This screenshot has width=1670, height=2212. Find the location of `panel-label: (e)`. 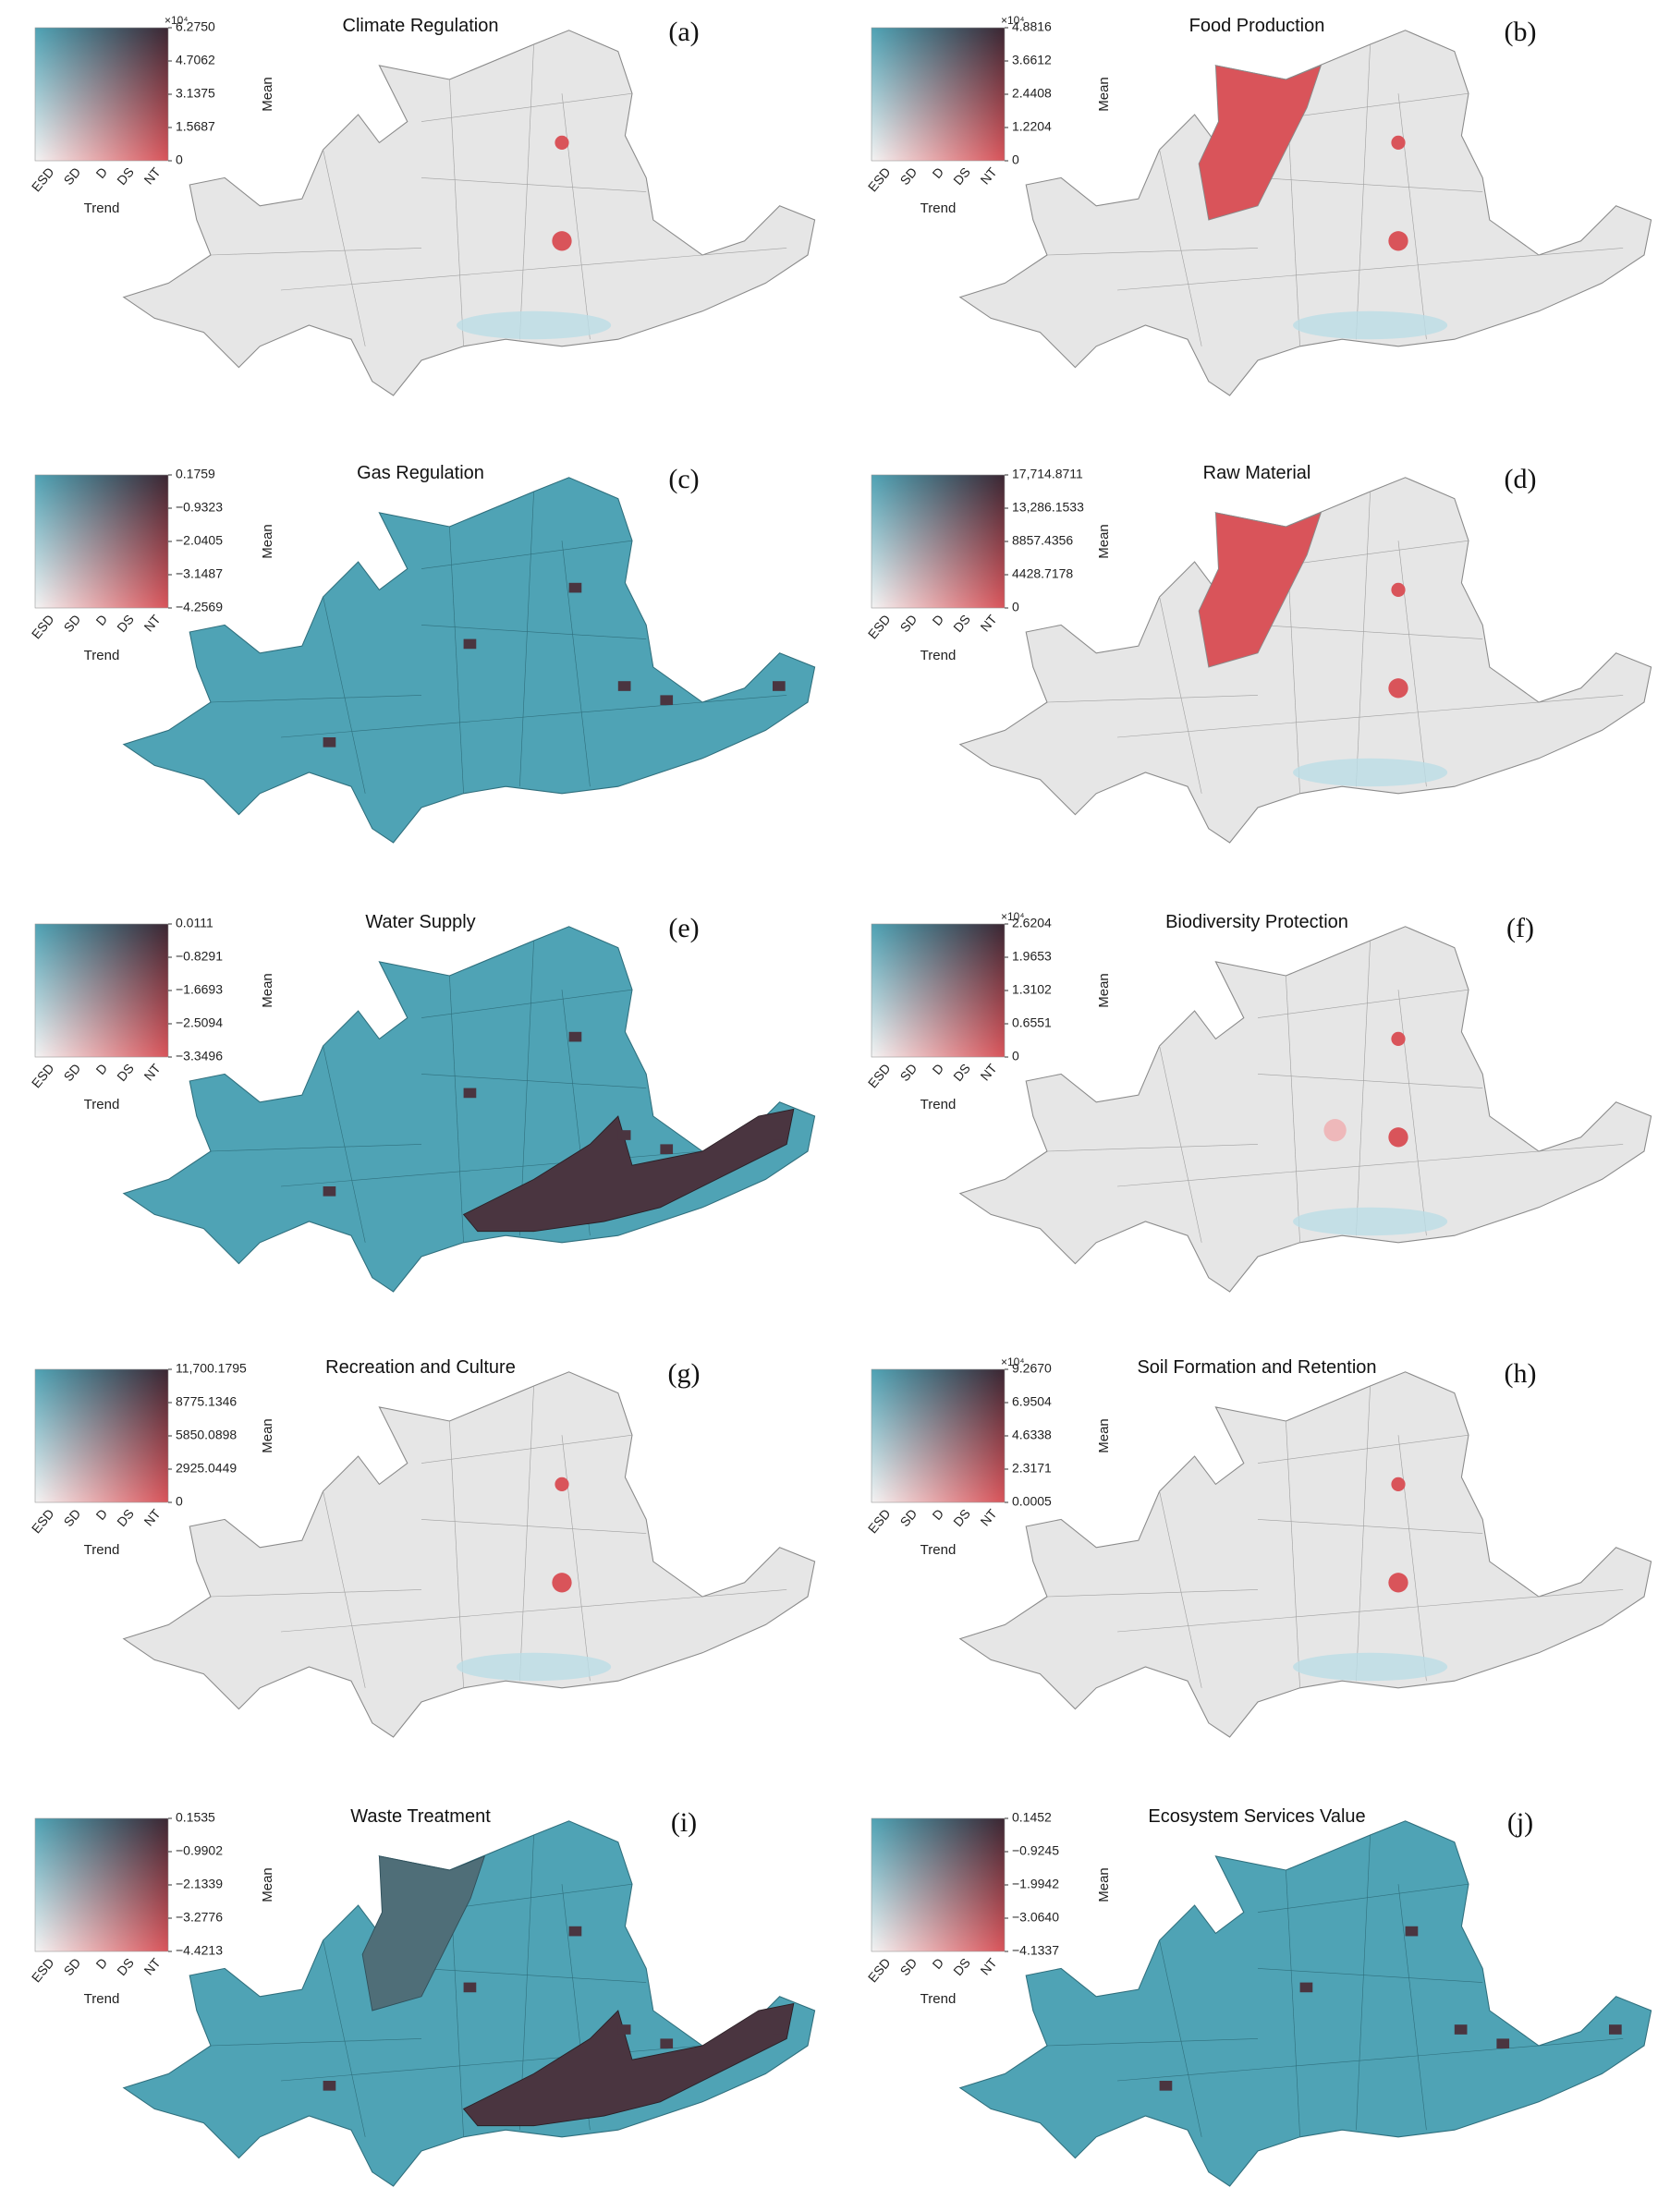

panel-label: (e) is located at coordinates (683, 928).